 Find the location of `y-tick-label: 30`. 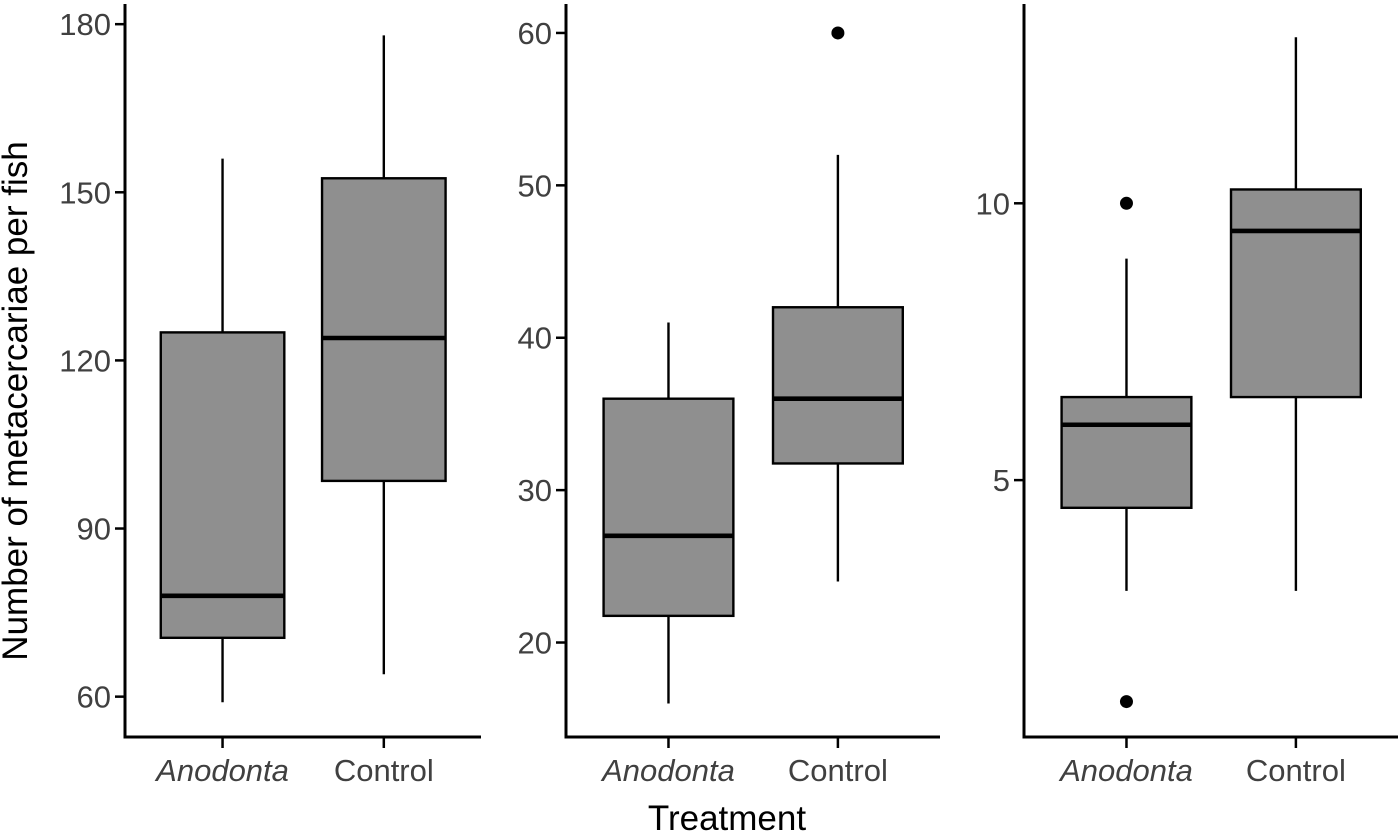

y-tick-label: 30 is located at coordinates (535, 490).